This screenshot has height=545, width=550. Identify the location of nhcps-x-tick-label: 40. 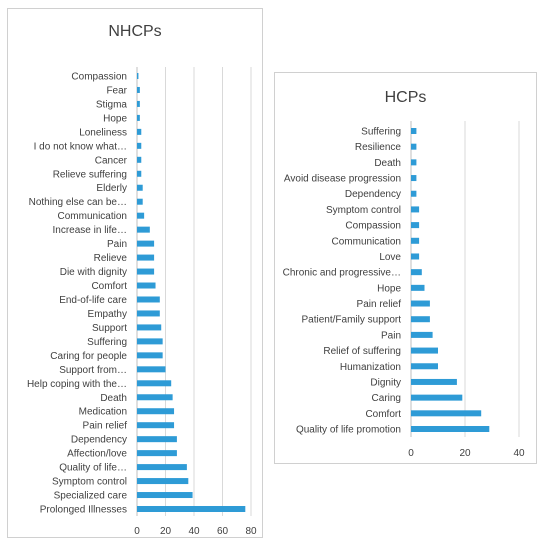
(194, 531).